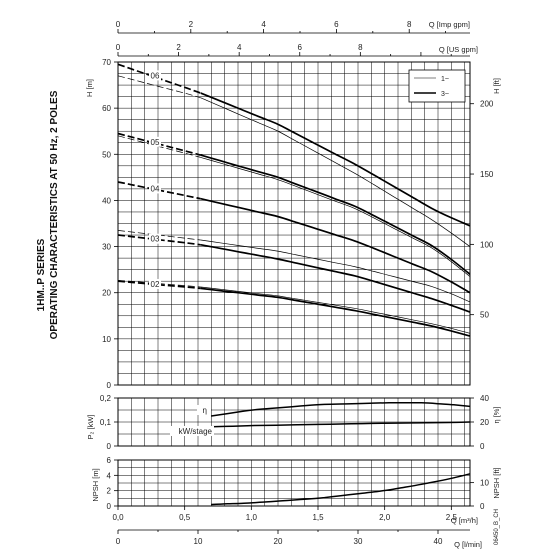 The width and height of the screenshot is (560, 560). Describe the element at coordinates (106, 62) in the screenshot. I see `head-ytick-label: 70` at that location.